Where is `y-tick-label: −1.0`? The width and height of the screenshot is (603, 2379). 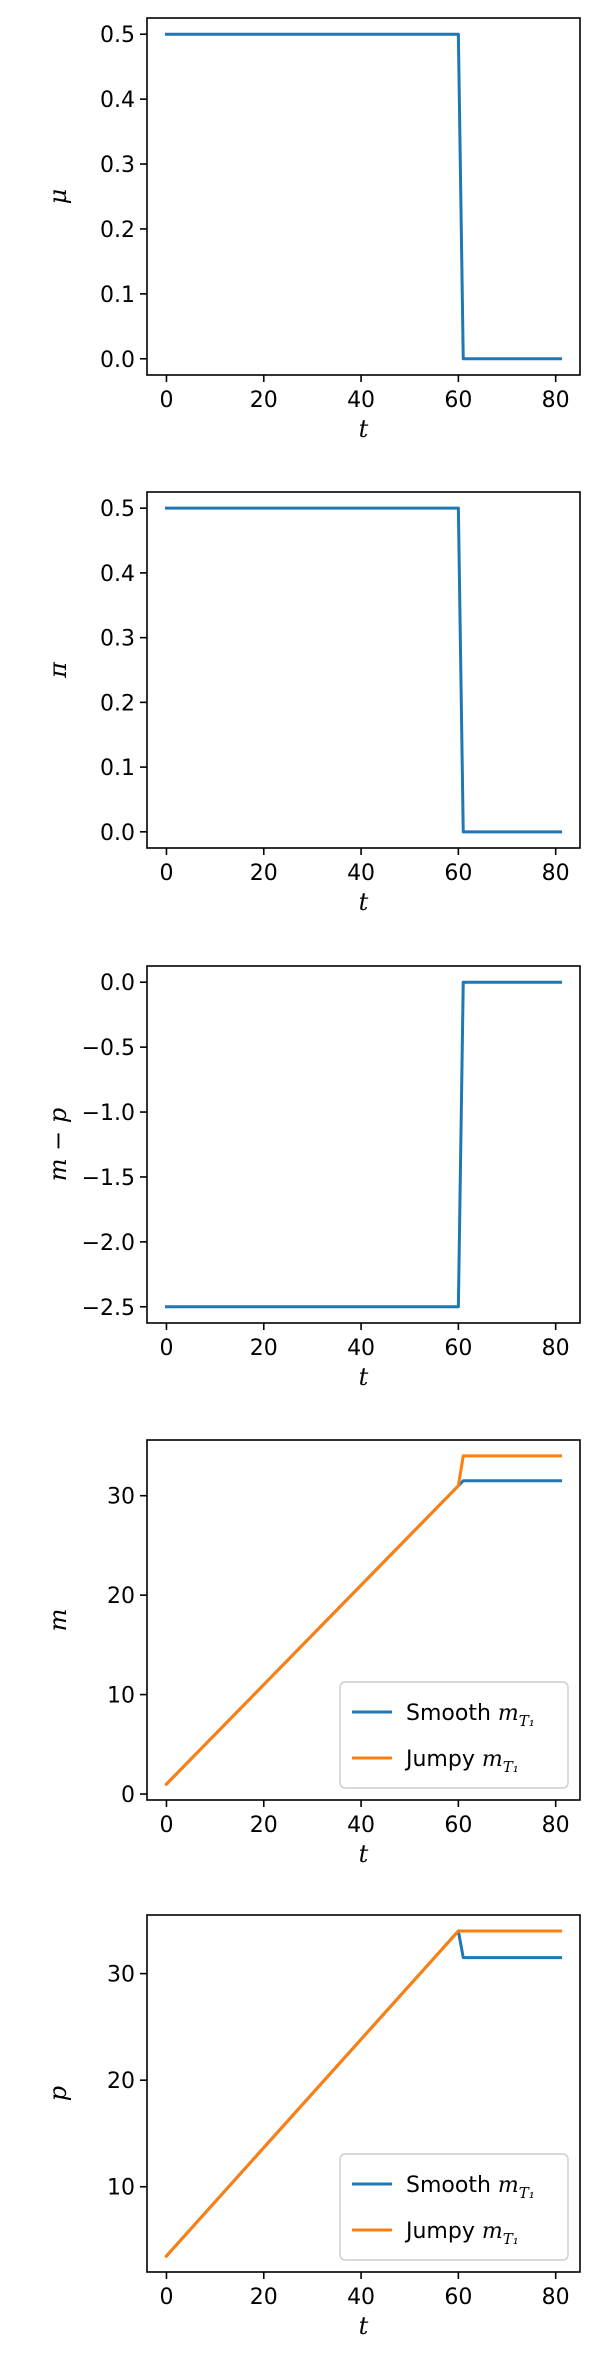
y-tick-label: −1.0 is located at coordinates (108, 1113).